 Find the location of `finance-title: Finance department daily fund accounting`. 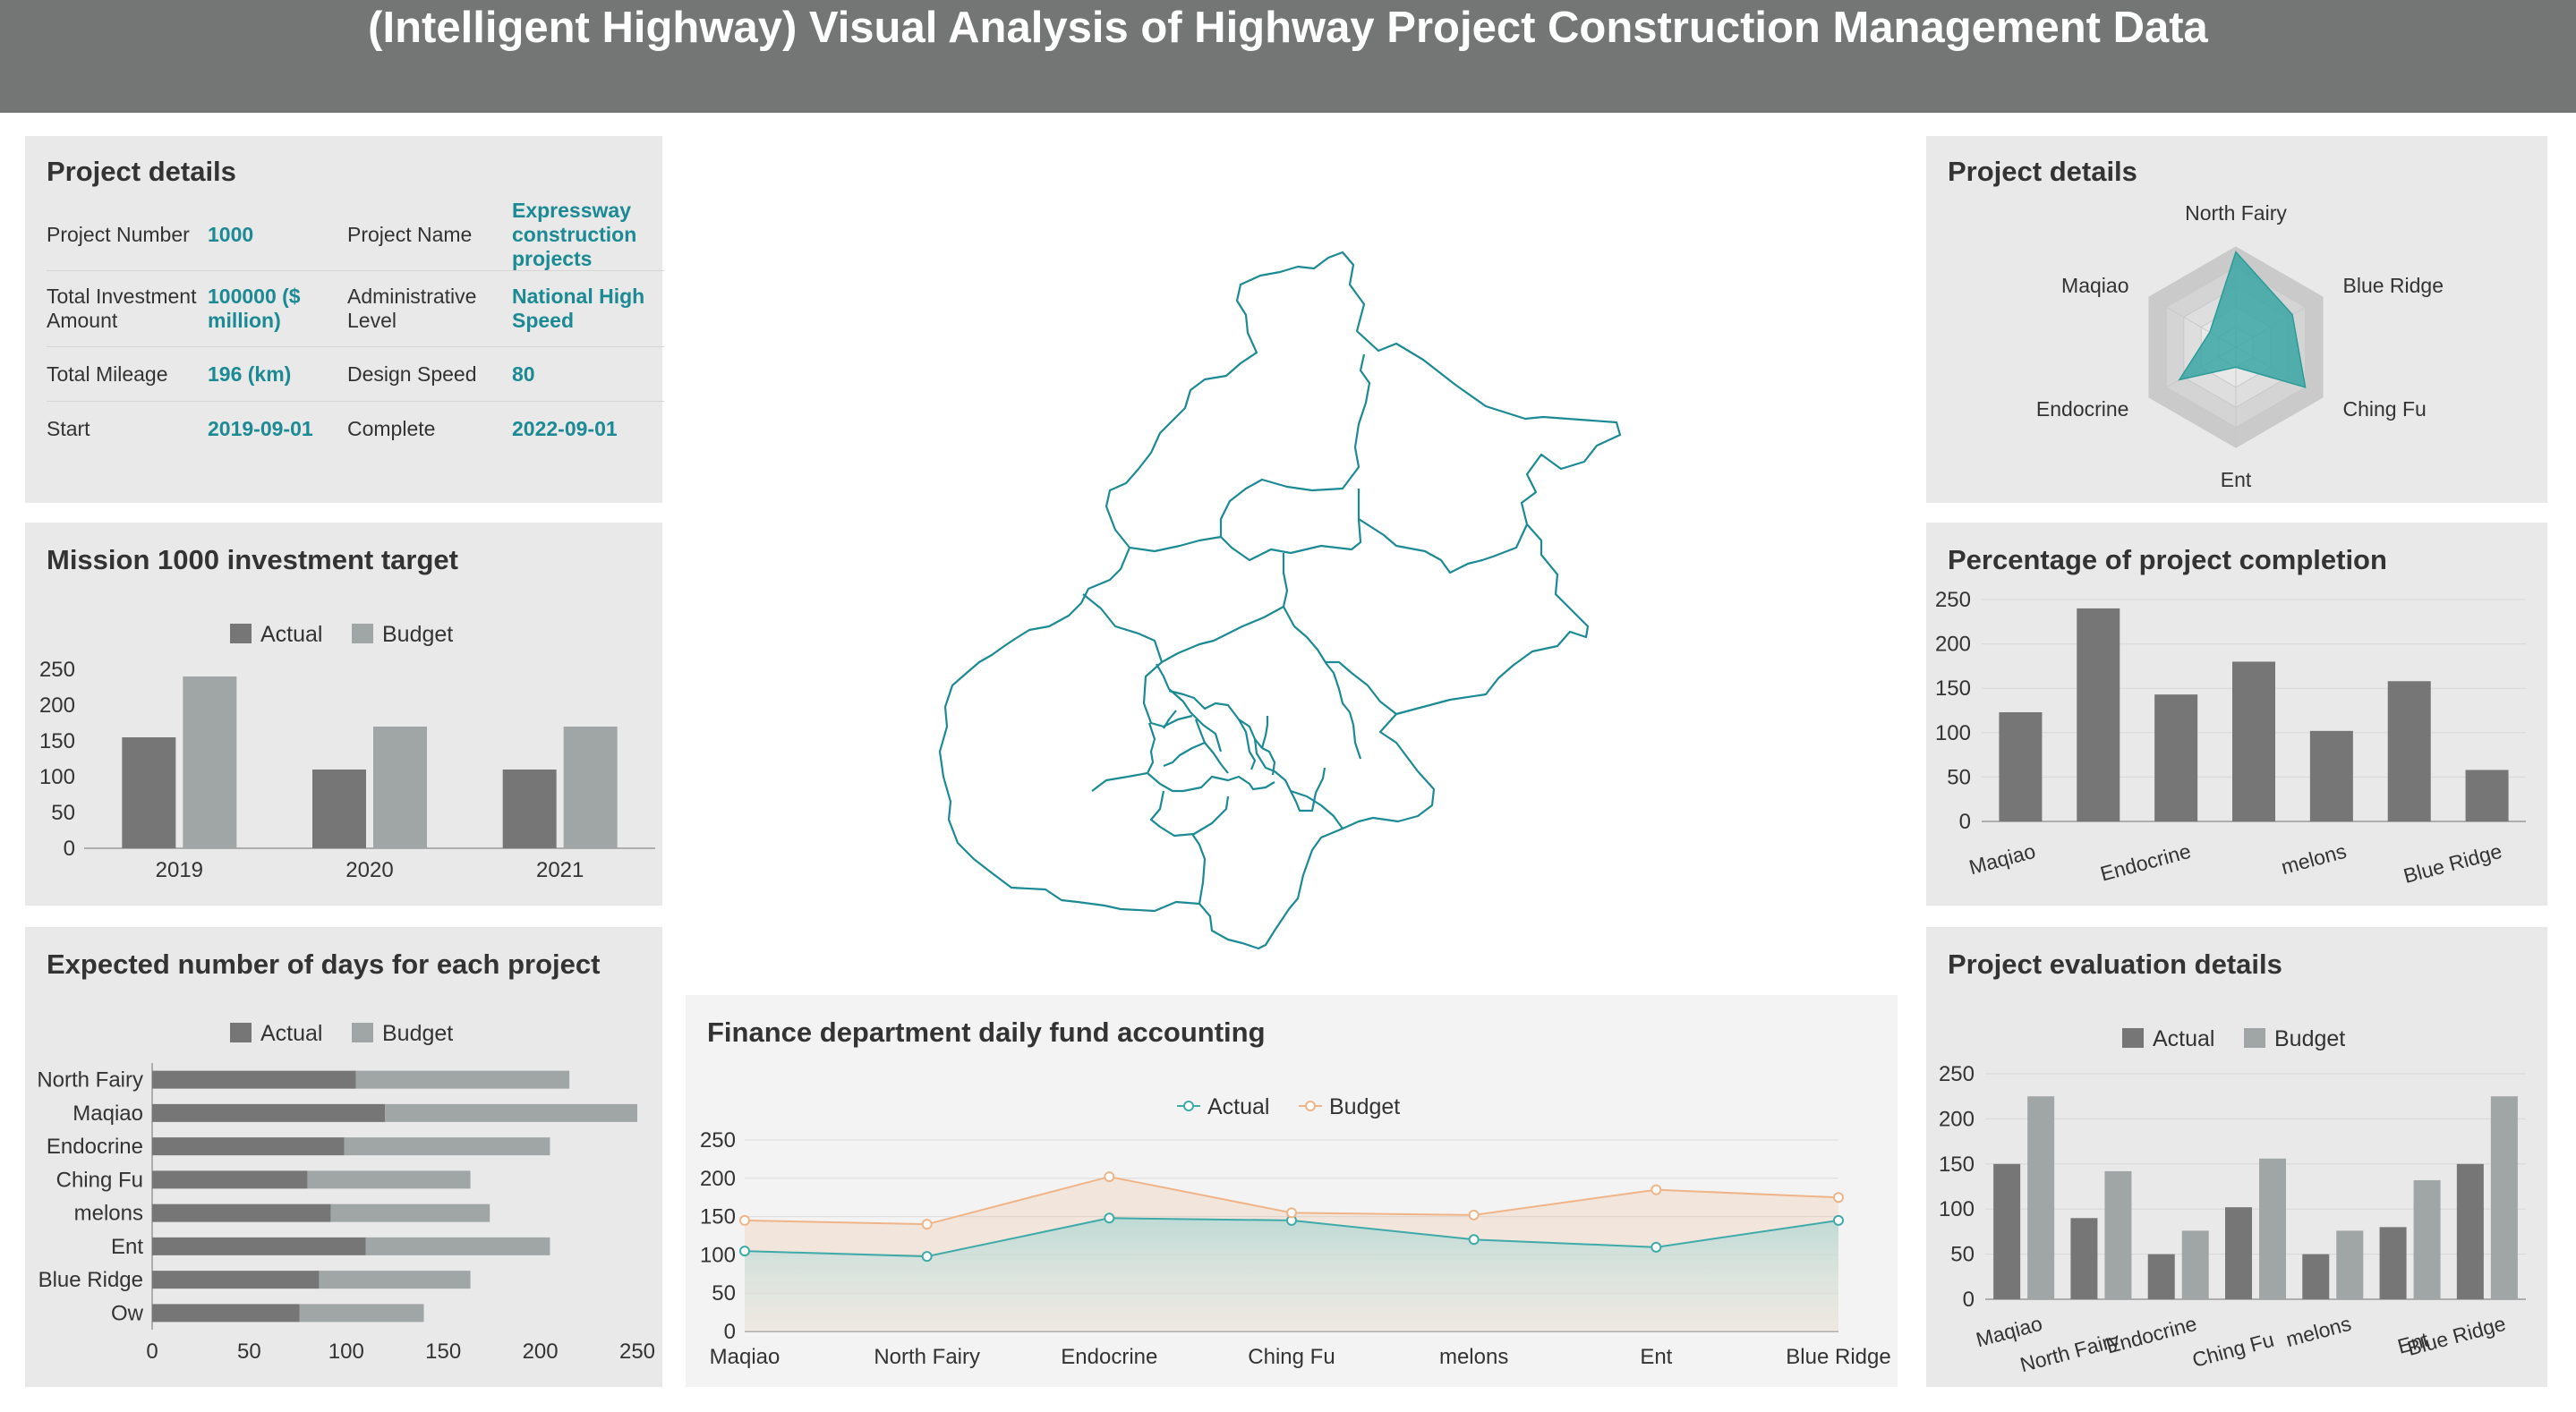

finance-title: Finance department daily fund accounting is located at coordinates (986, 1032).